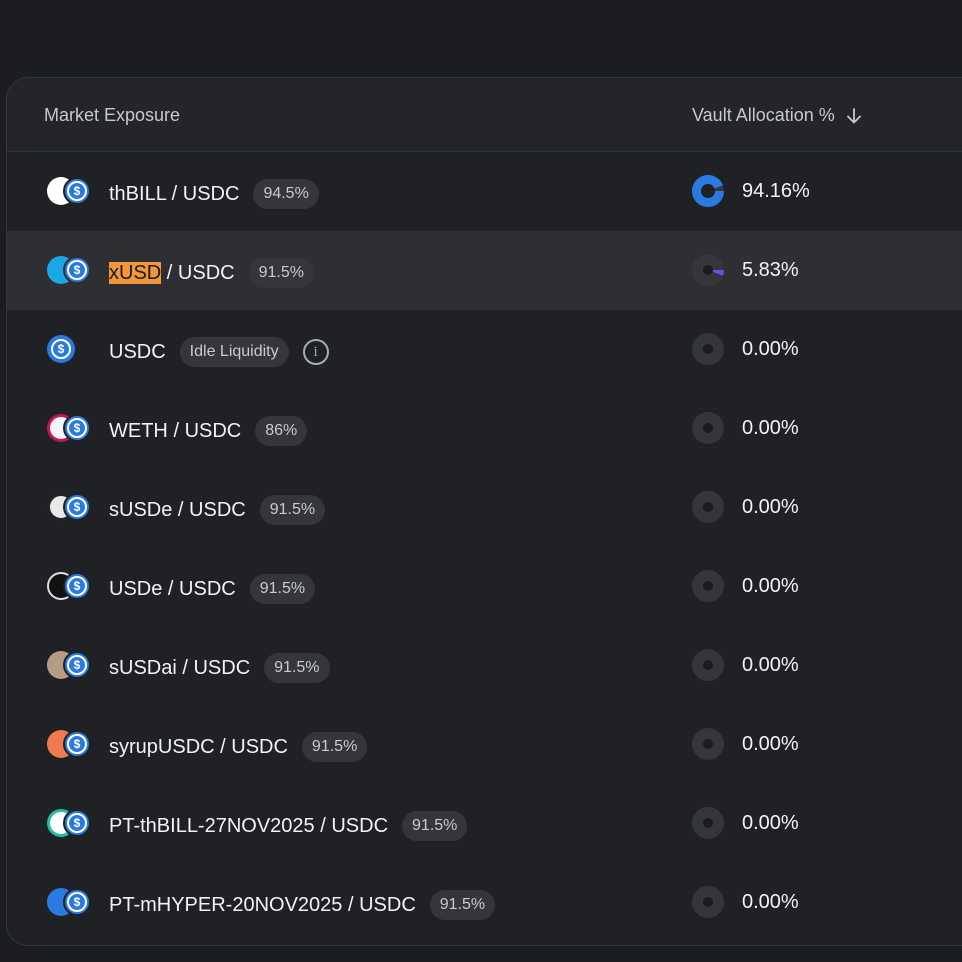 Image resolution: width=962 pixels, height=962 pixels. I want to click on base-token-label: thBILL, so click(138, 193).